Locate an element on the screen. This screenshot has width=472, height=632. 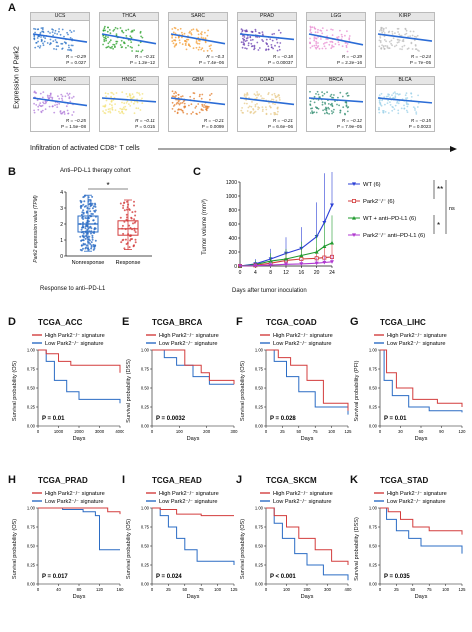
y-tick-label: 0.50 is located at coordinates (145, 546).